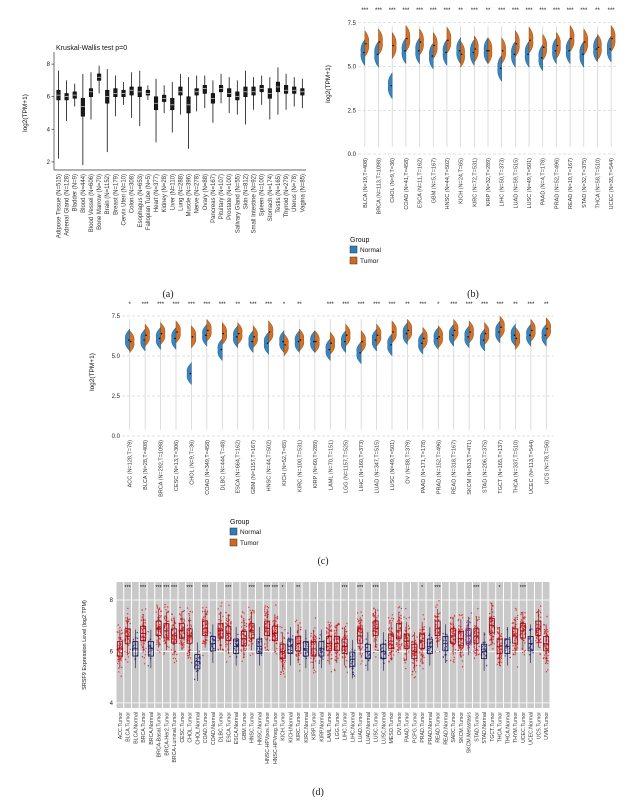 The image size is (628, 800). Describe the element at coordinates (352, 155) in the screenshot. I see `svg-text: 0.0` at that location.